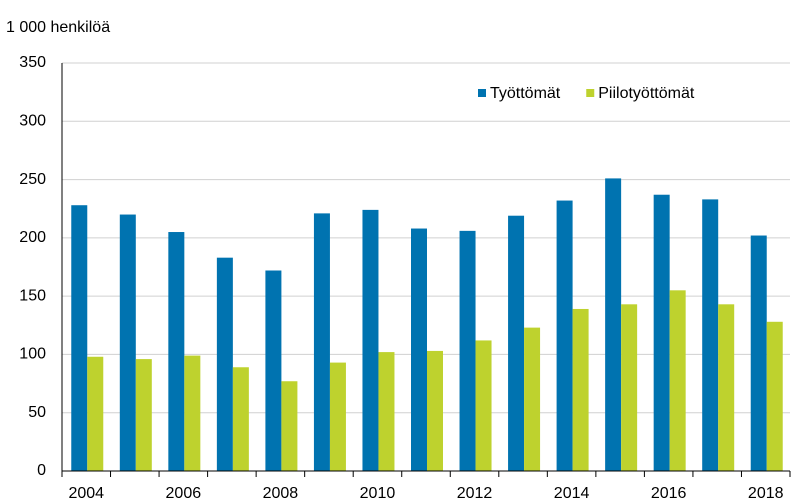 The image size is (796, 503). I want to click on x-tick-label: 2016, so click(669, 493).